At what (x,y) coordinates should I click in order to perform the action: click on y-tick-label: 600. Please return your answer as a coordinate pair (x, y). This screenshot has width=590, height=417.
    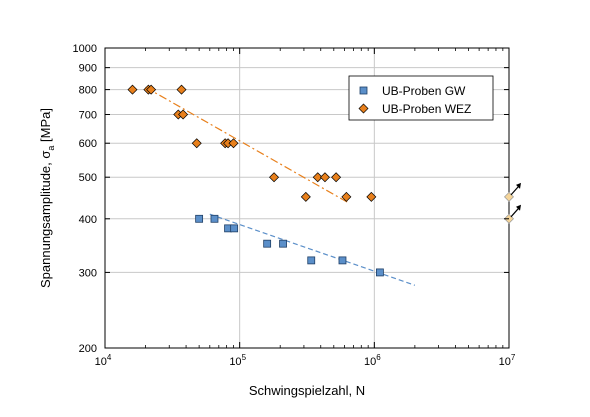
    Looking at the image, I should click on (88, 144).